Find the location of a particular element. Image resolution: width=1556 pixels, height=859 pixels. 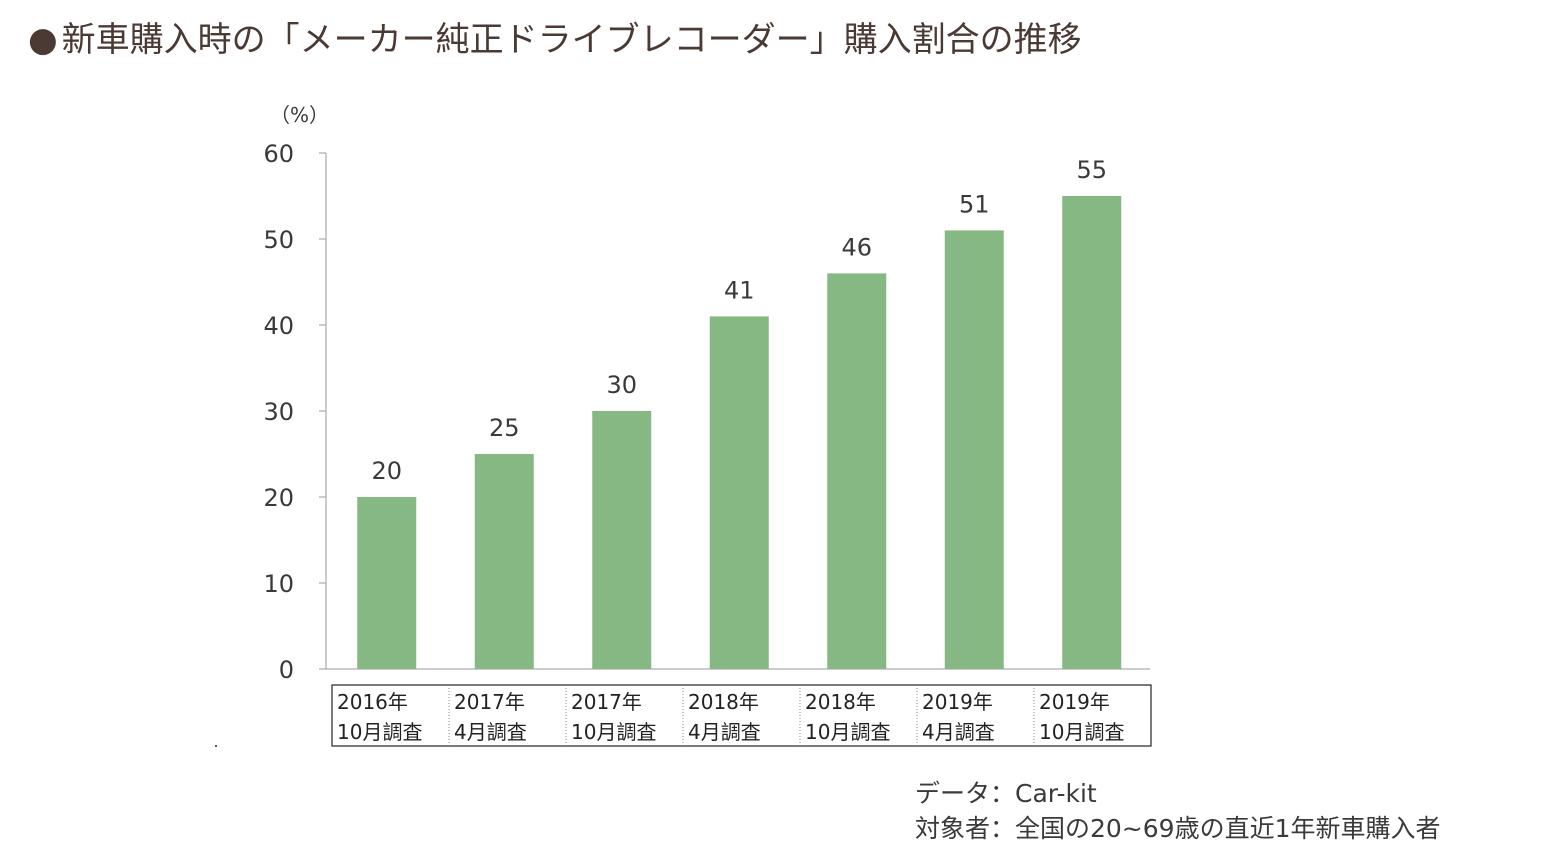

y-tick-label: 10 is located at coordinates (278, 584).